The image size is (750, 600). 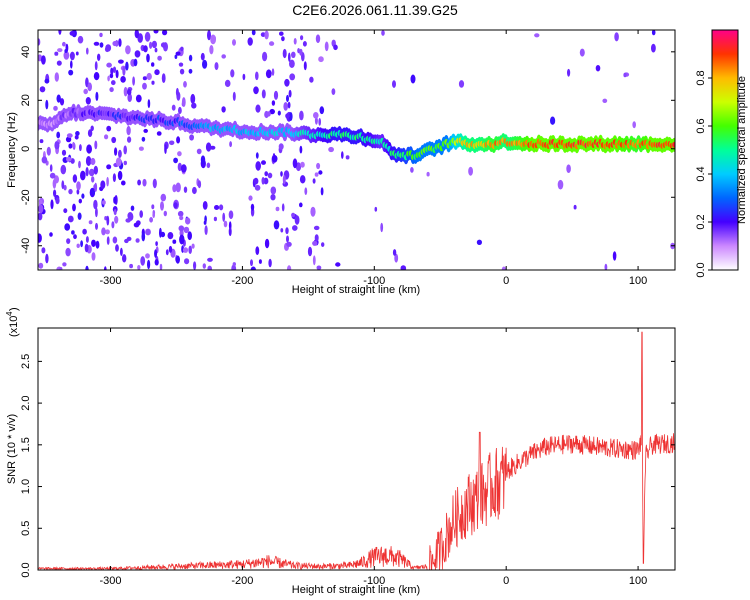 I want to click on chart-title: C2E6.2026.061.11.39.G25, so click(x=375, y=10).